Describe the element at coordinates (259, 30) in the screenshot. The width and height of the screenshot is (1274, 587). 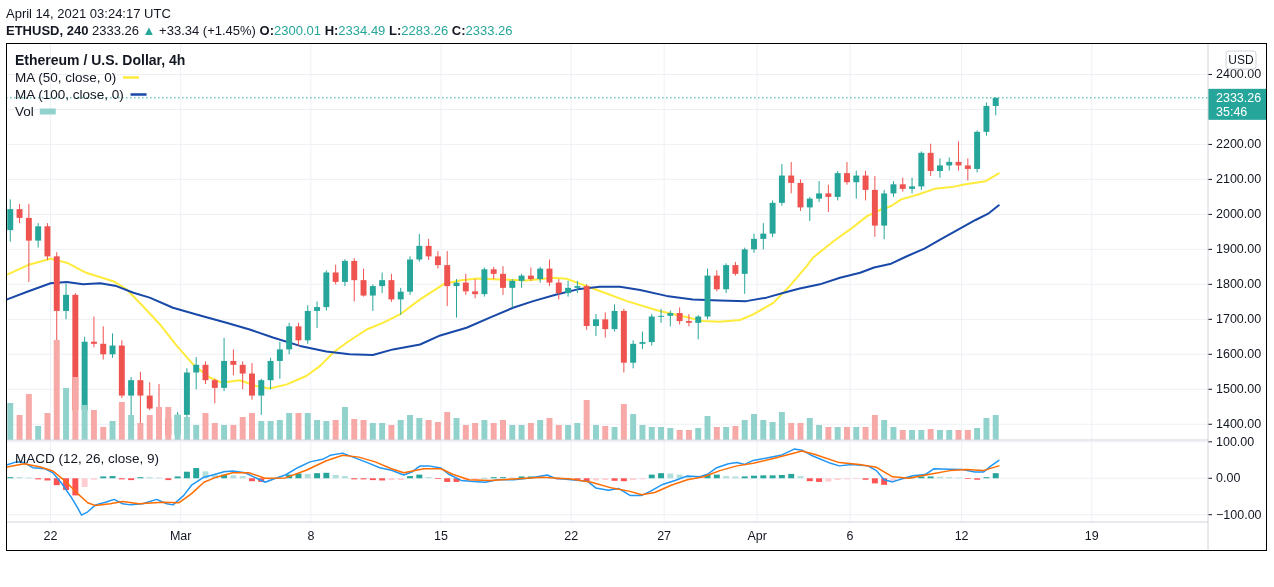
I see `text: ETHUSD, 240 2333.26 ▲ +33.34 (+1.45%) O:2300.01 H:2334.49 L:2283.26 C:2333.26` at that location.